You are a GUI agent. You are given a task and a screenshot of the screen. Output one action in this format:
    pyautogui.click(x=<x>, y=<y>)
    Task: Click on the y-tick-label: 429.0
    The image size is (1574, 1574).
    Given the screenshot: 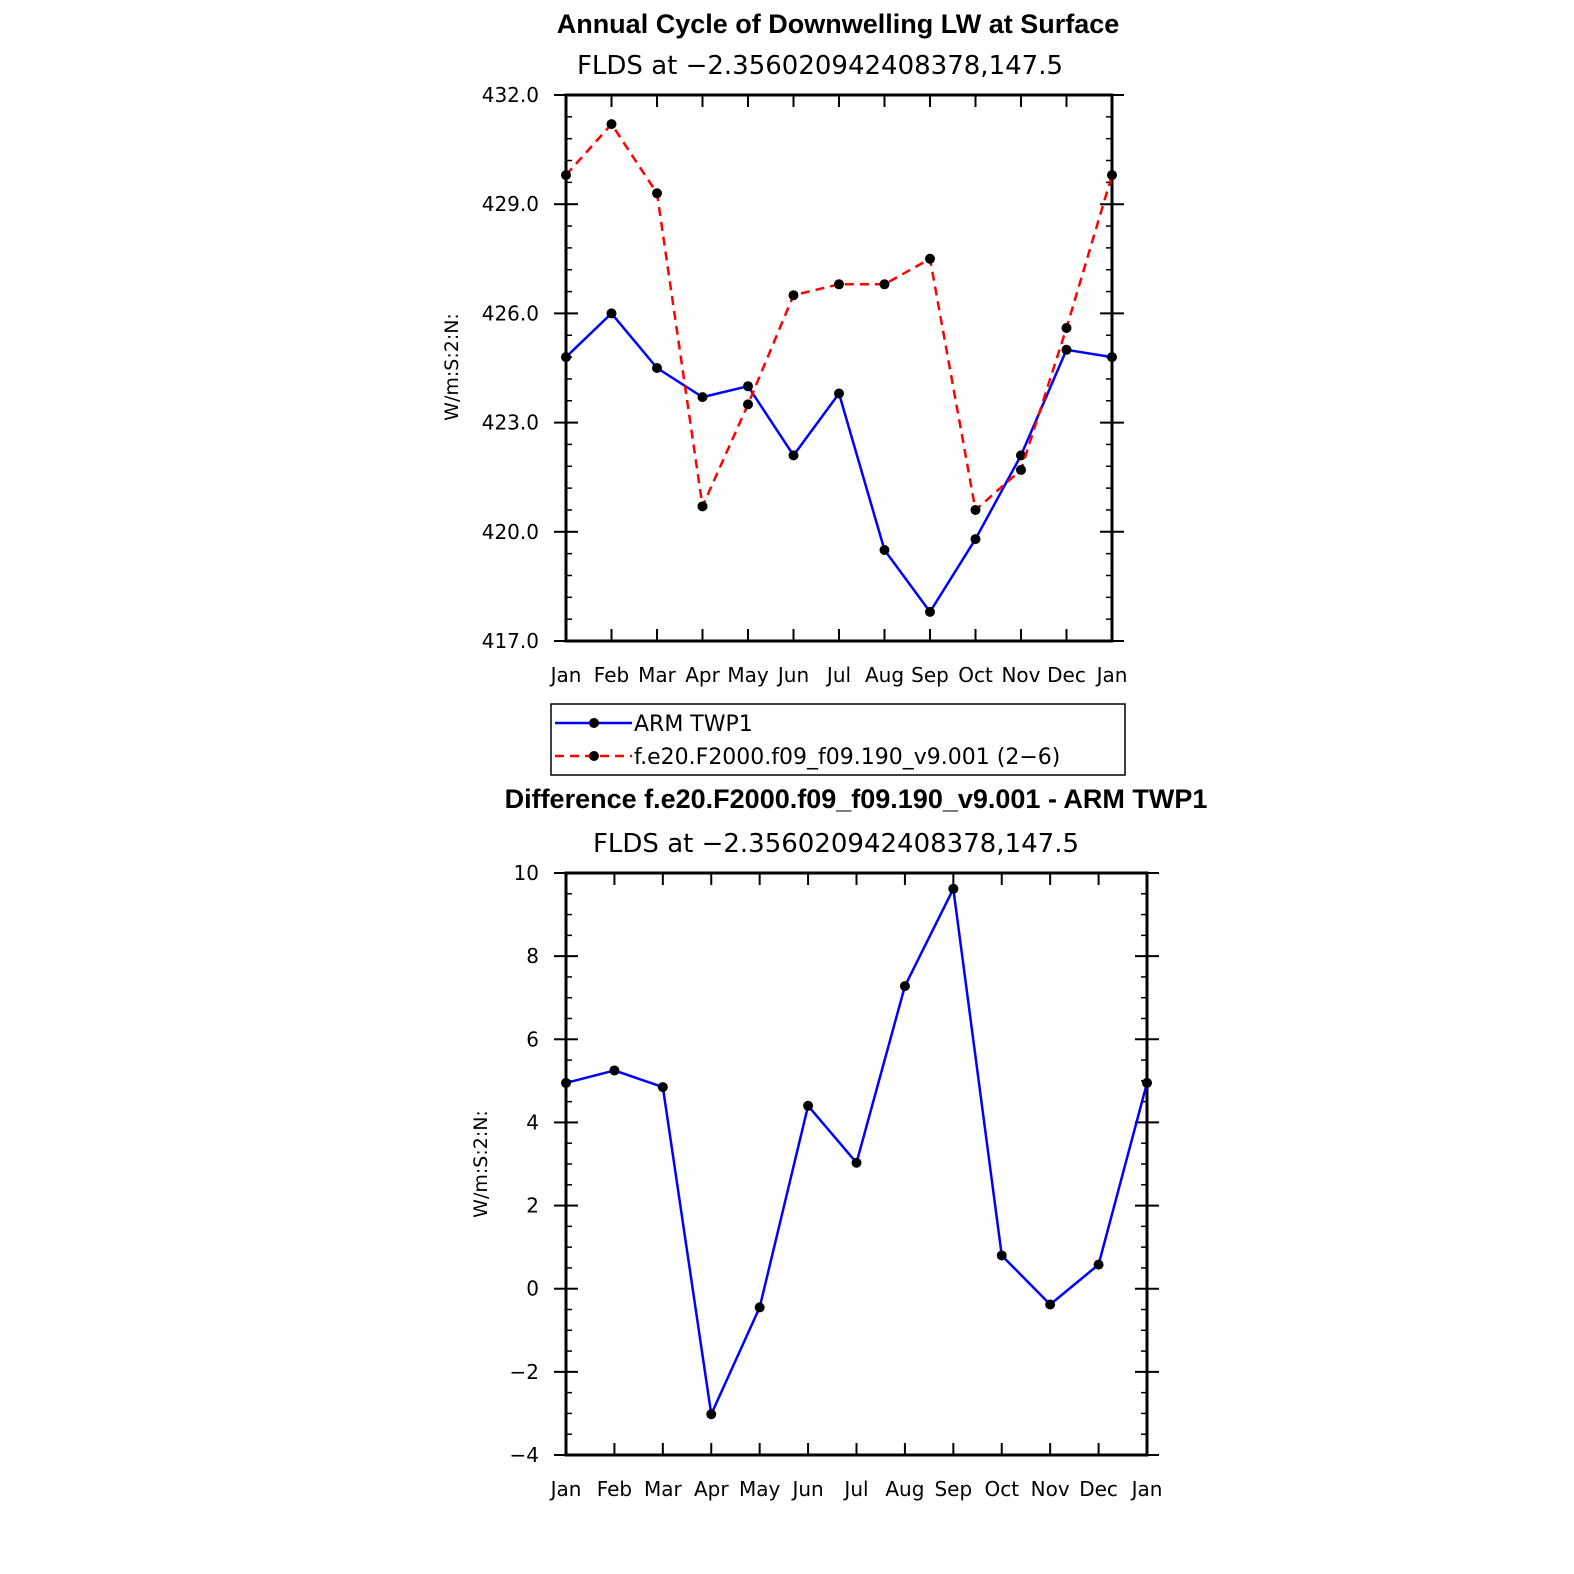 What is the action you would take?
    pyautogui.click(x=510, y=204)
    